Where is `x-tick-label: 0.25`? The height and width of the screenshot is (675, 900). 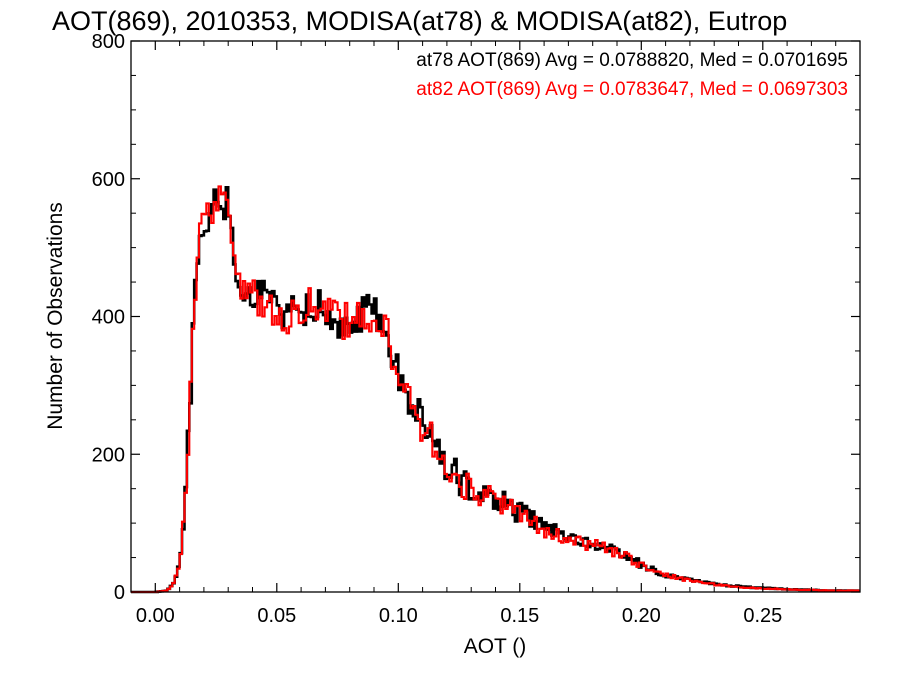 x-tick-label: 0.25 is located at coordinates (762, 616).